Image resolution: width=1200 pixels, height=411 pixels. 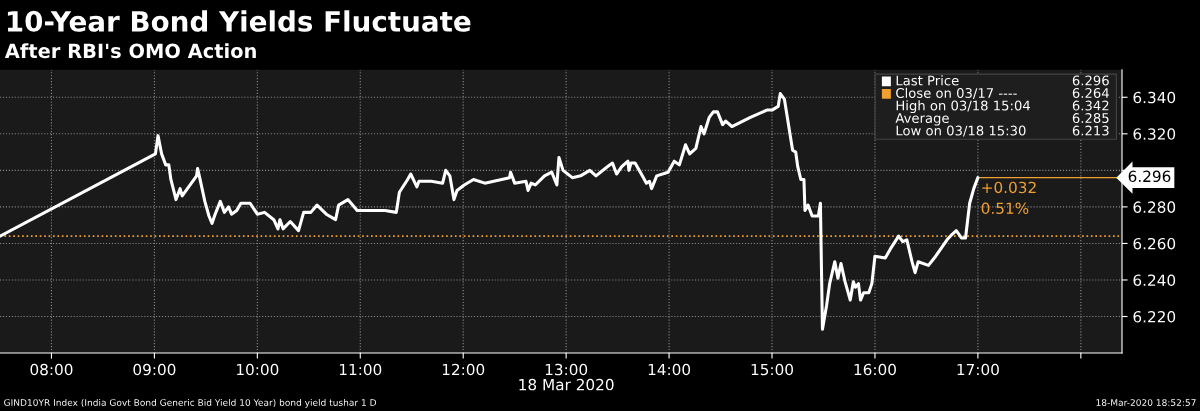 What do you see at coordinates (1149, 176) in the screenshot?
I see `ref-line-label: 6.296` at bounding box center [1149, 176].